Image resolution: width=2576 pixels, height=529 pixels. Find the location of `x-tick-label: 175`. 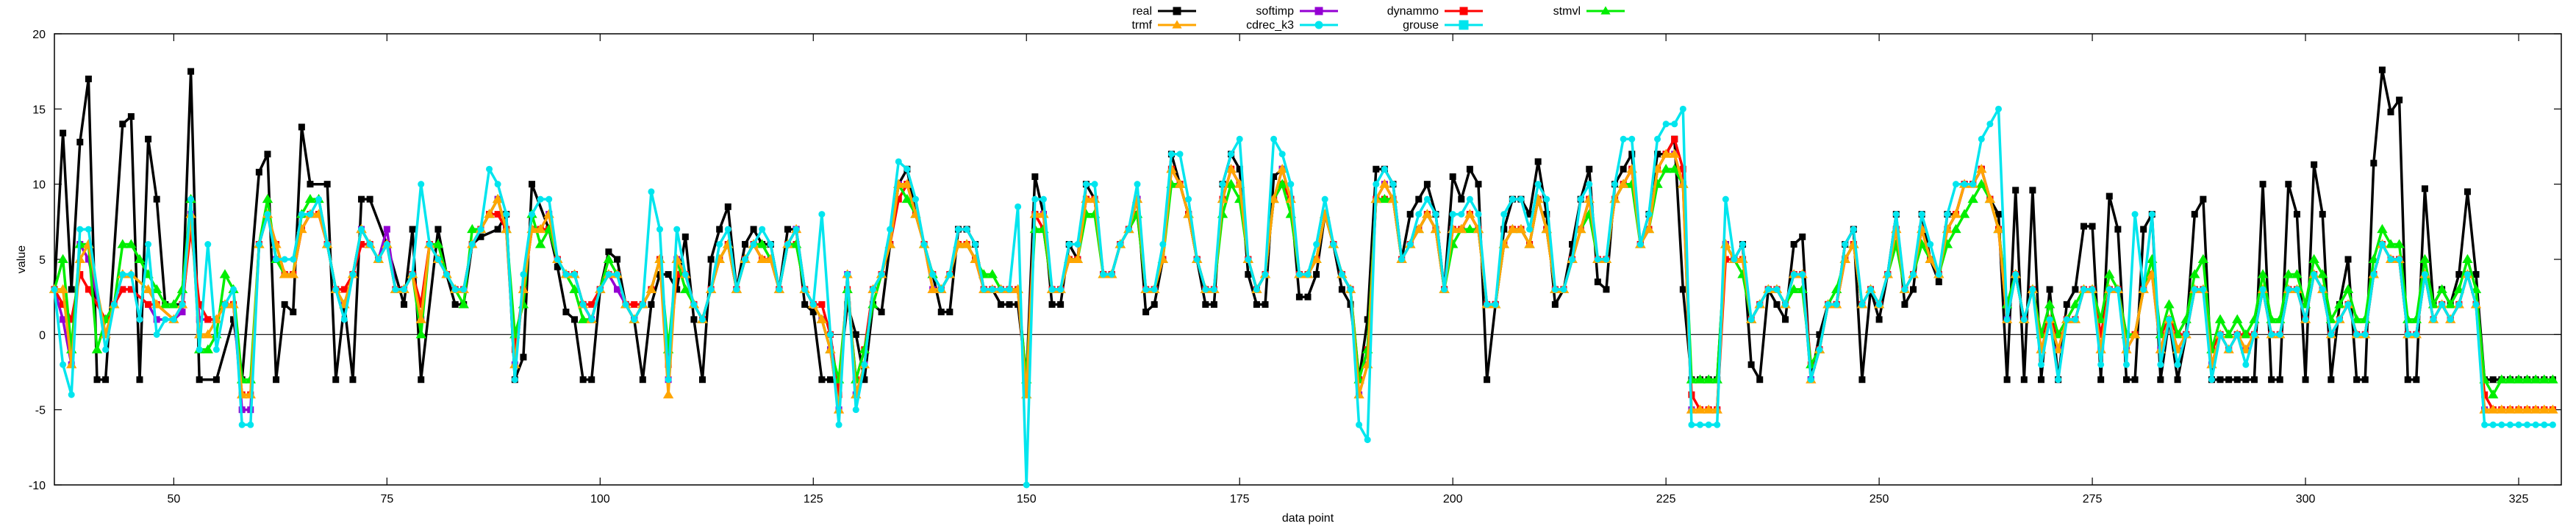

x-tick-label: 175 is located at coordinates (1240, 499).